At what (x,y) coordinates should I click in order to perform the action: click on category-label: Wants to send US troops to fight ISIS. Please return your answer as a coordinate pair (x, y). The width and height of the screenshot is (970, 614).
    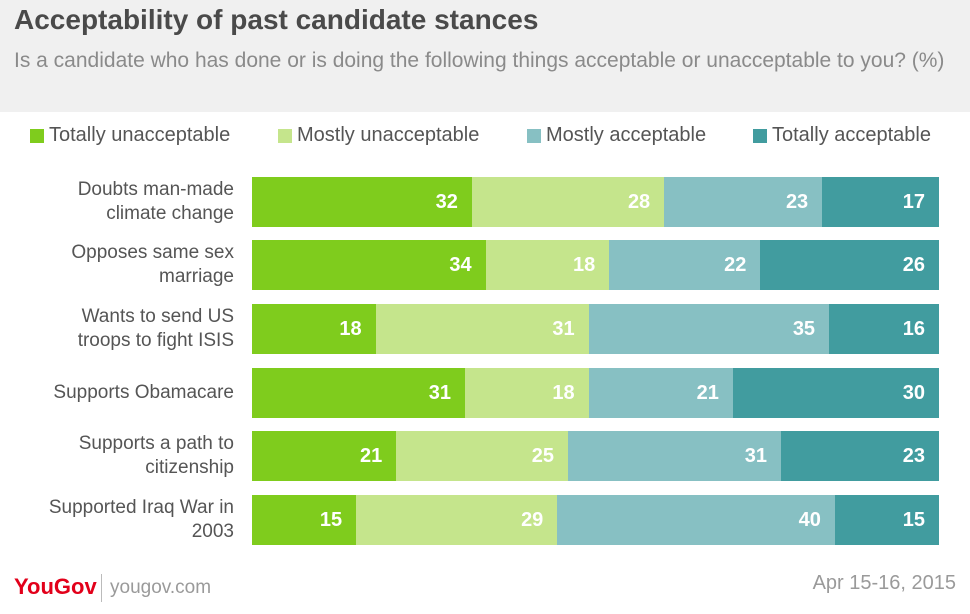
    Looking at the image, I should click on (117, 329).